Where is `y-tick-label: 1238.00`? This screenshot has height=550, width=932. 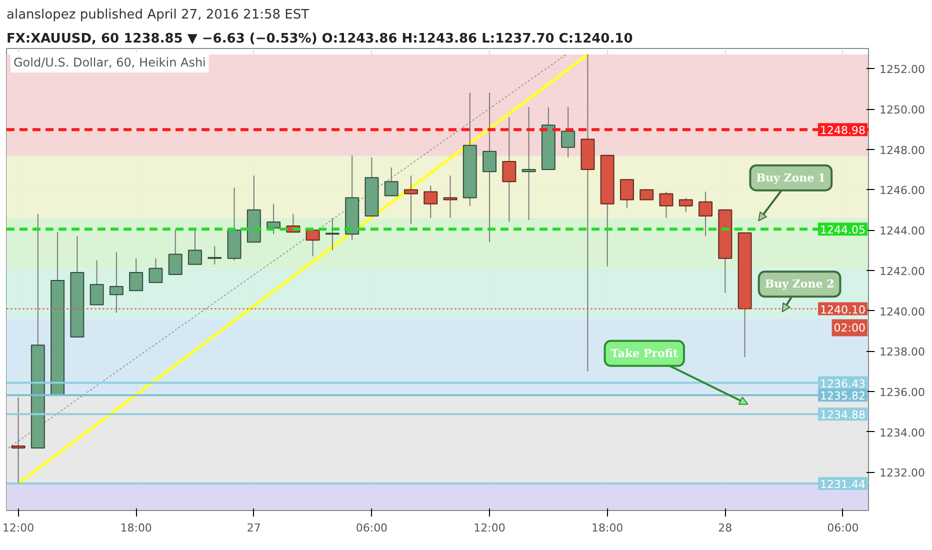 y-tick-label: 1238.00 is located at coordinates (902, 352).